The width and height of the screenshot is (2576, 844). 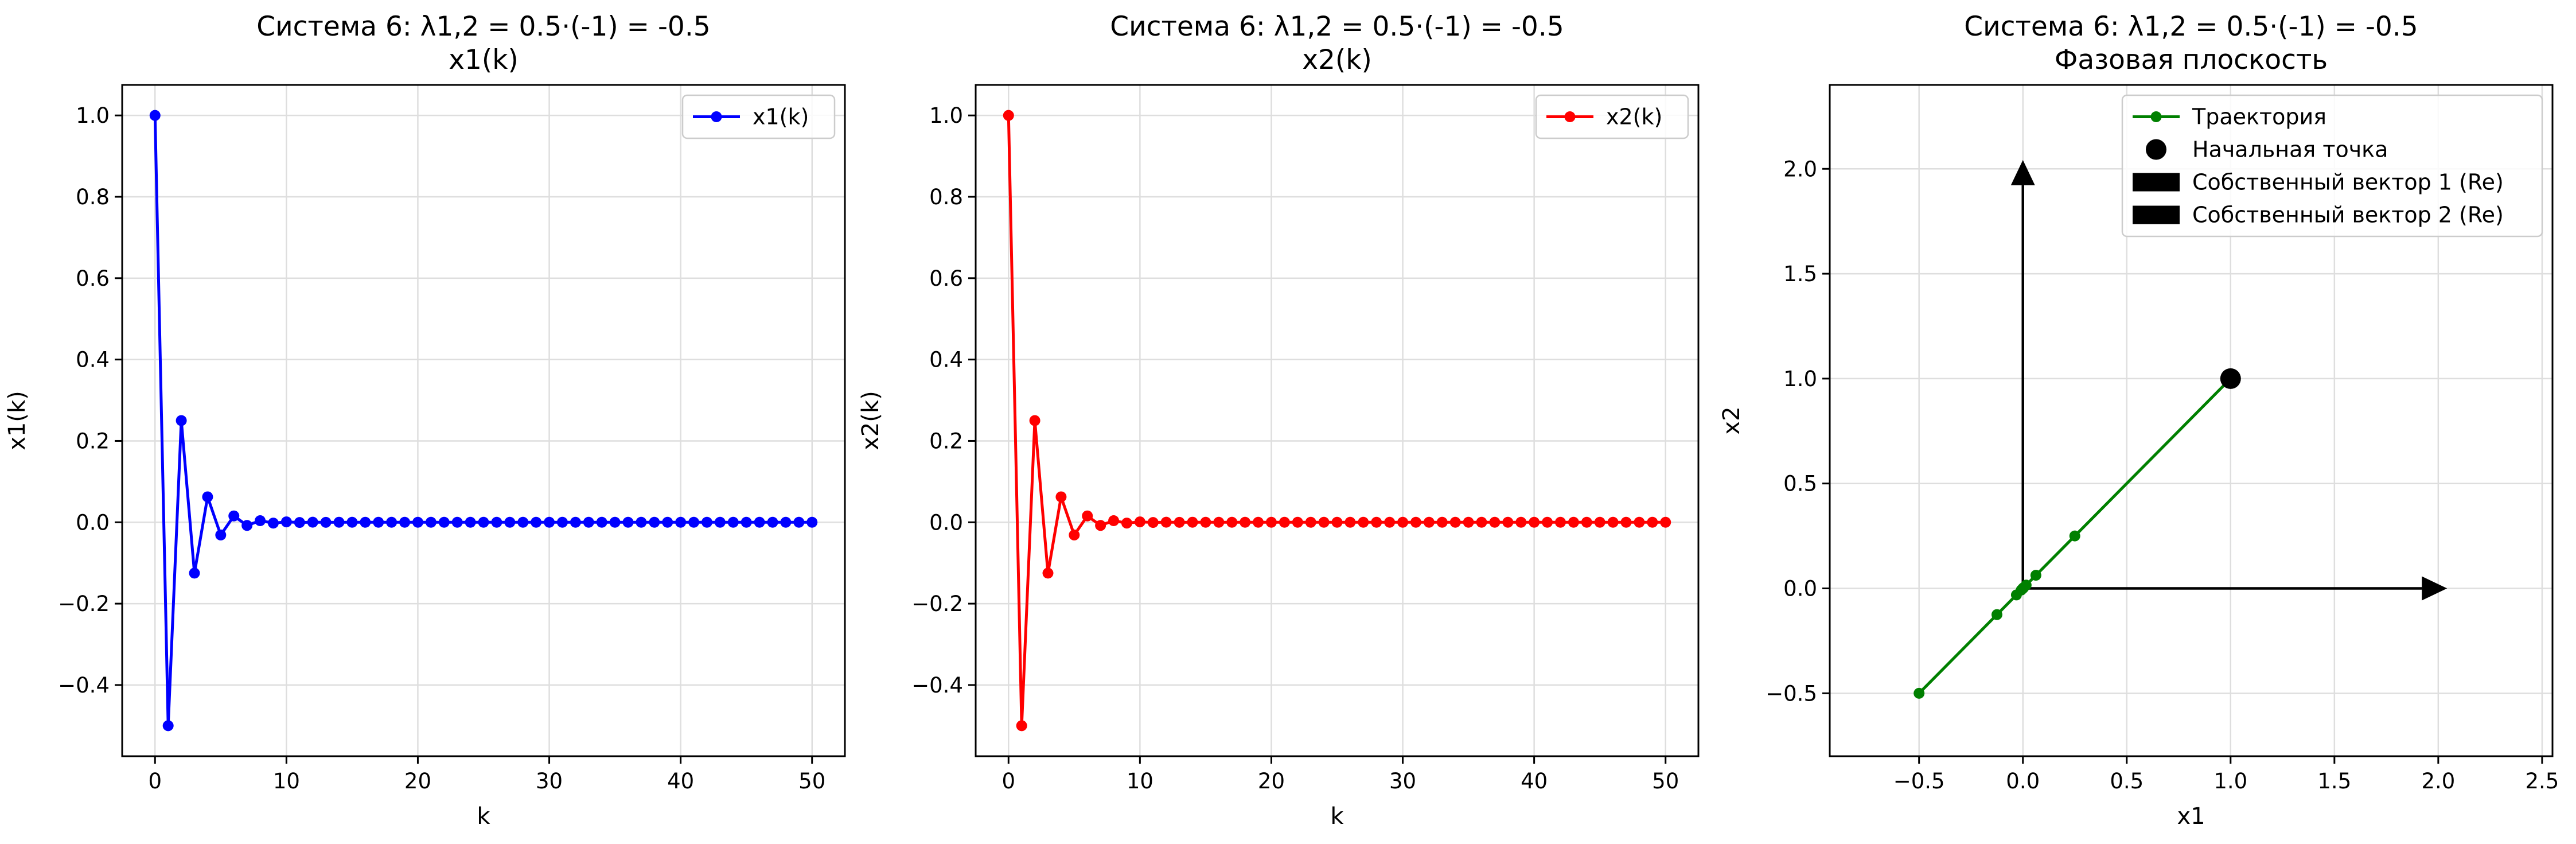 I want to click on chart-title-line-2: x2(k), so click(x=1337, y=60).